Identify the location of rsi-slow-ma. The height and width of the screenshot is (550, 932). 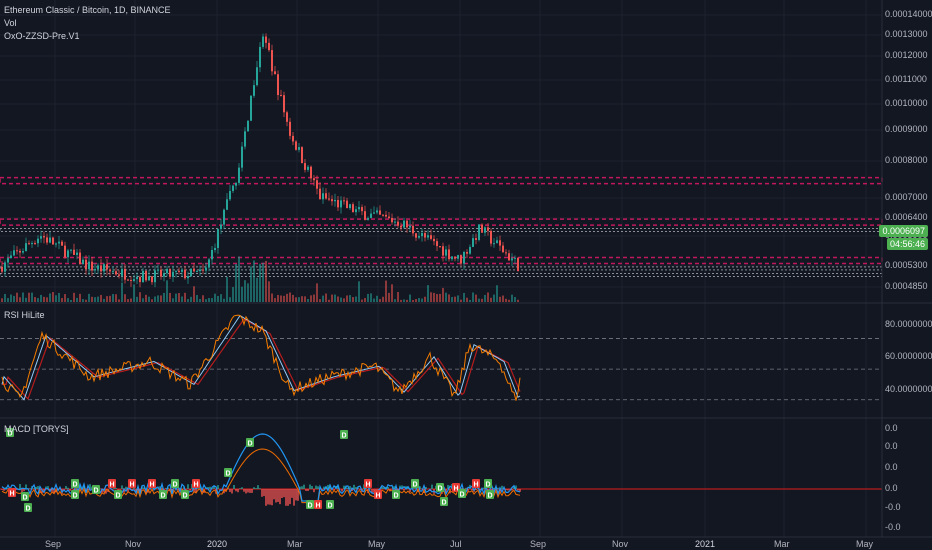
(261, 359).